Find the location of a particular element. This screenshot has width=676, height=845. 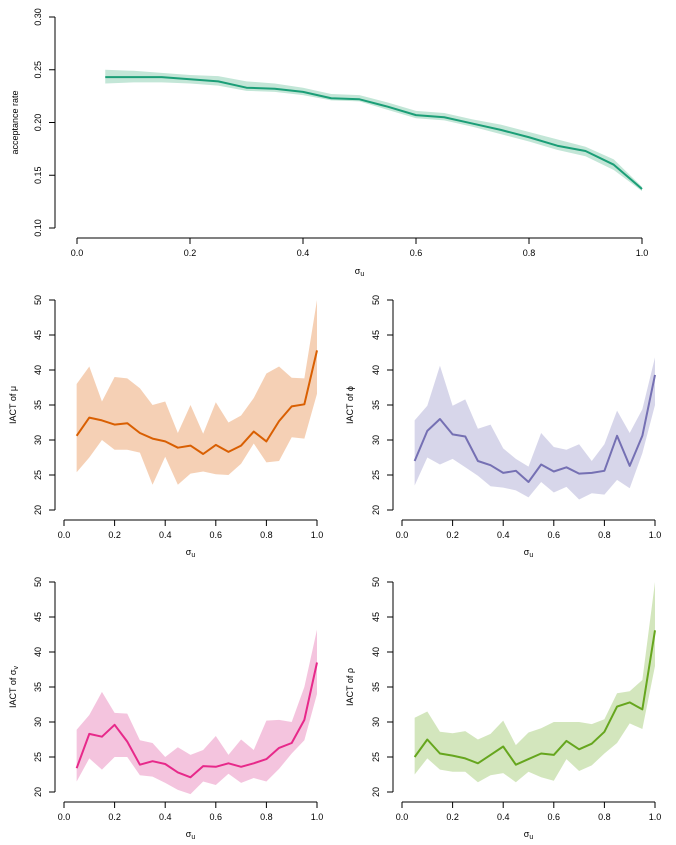

y-tick-label: 0.30 is located at coordinates (38, 17).